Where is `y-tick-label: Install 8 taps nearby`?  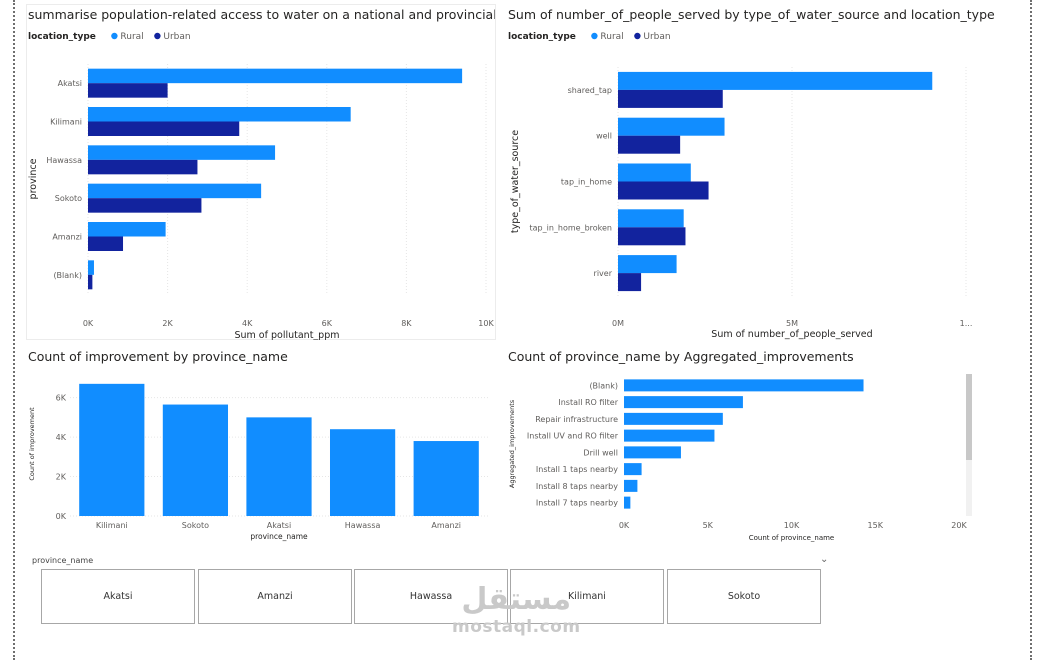 y-tick-label: Install 8 taps nearby is located at coordinates (577, 486).